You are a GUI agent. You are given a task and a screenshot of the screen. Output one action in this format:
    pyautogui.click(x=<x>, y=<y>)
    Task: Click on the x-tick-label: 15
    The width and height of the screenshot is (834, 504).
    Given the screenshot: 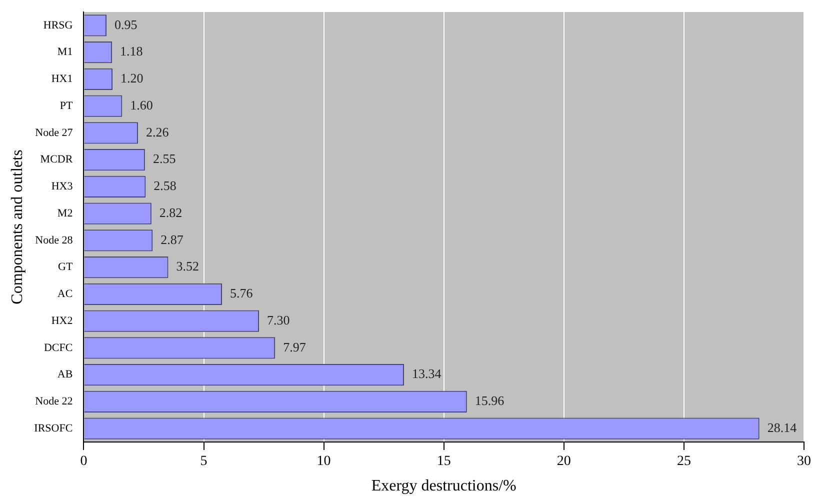 What is the action you would take?
    pyautogui.click(x=443, y=462)
    